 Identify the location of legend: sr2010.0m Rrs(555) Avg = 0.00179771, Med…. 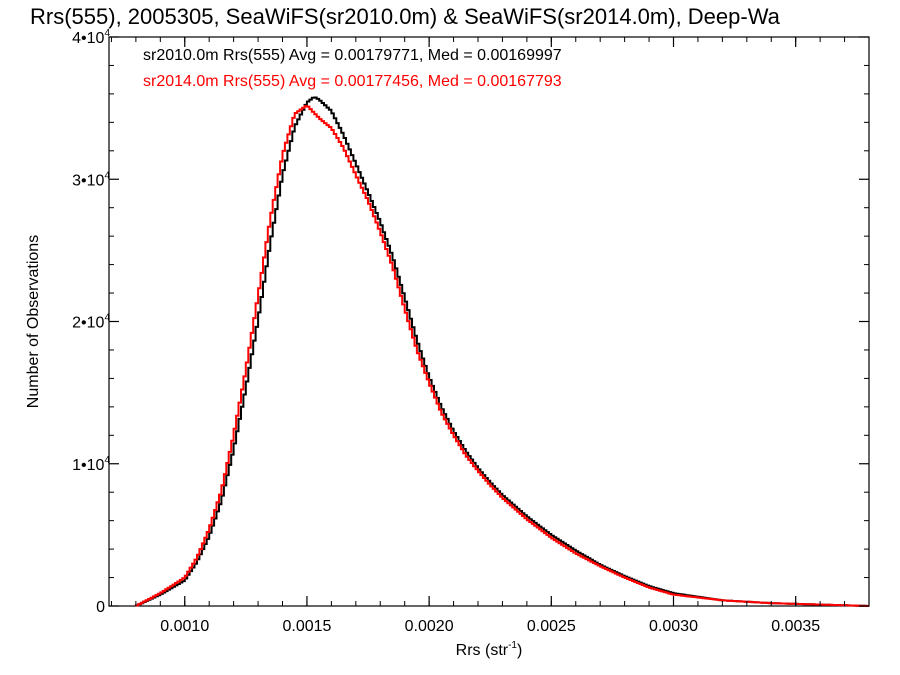
(352, 68).